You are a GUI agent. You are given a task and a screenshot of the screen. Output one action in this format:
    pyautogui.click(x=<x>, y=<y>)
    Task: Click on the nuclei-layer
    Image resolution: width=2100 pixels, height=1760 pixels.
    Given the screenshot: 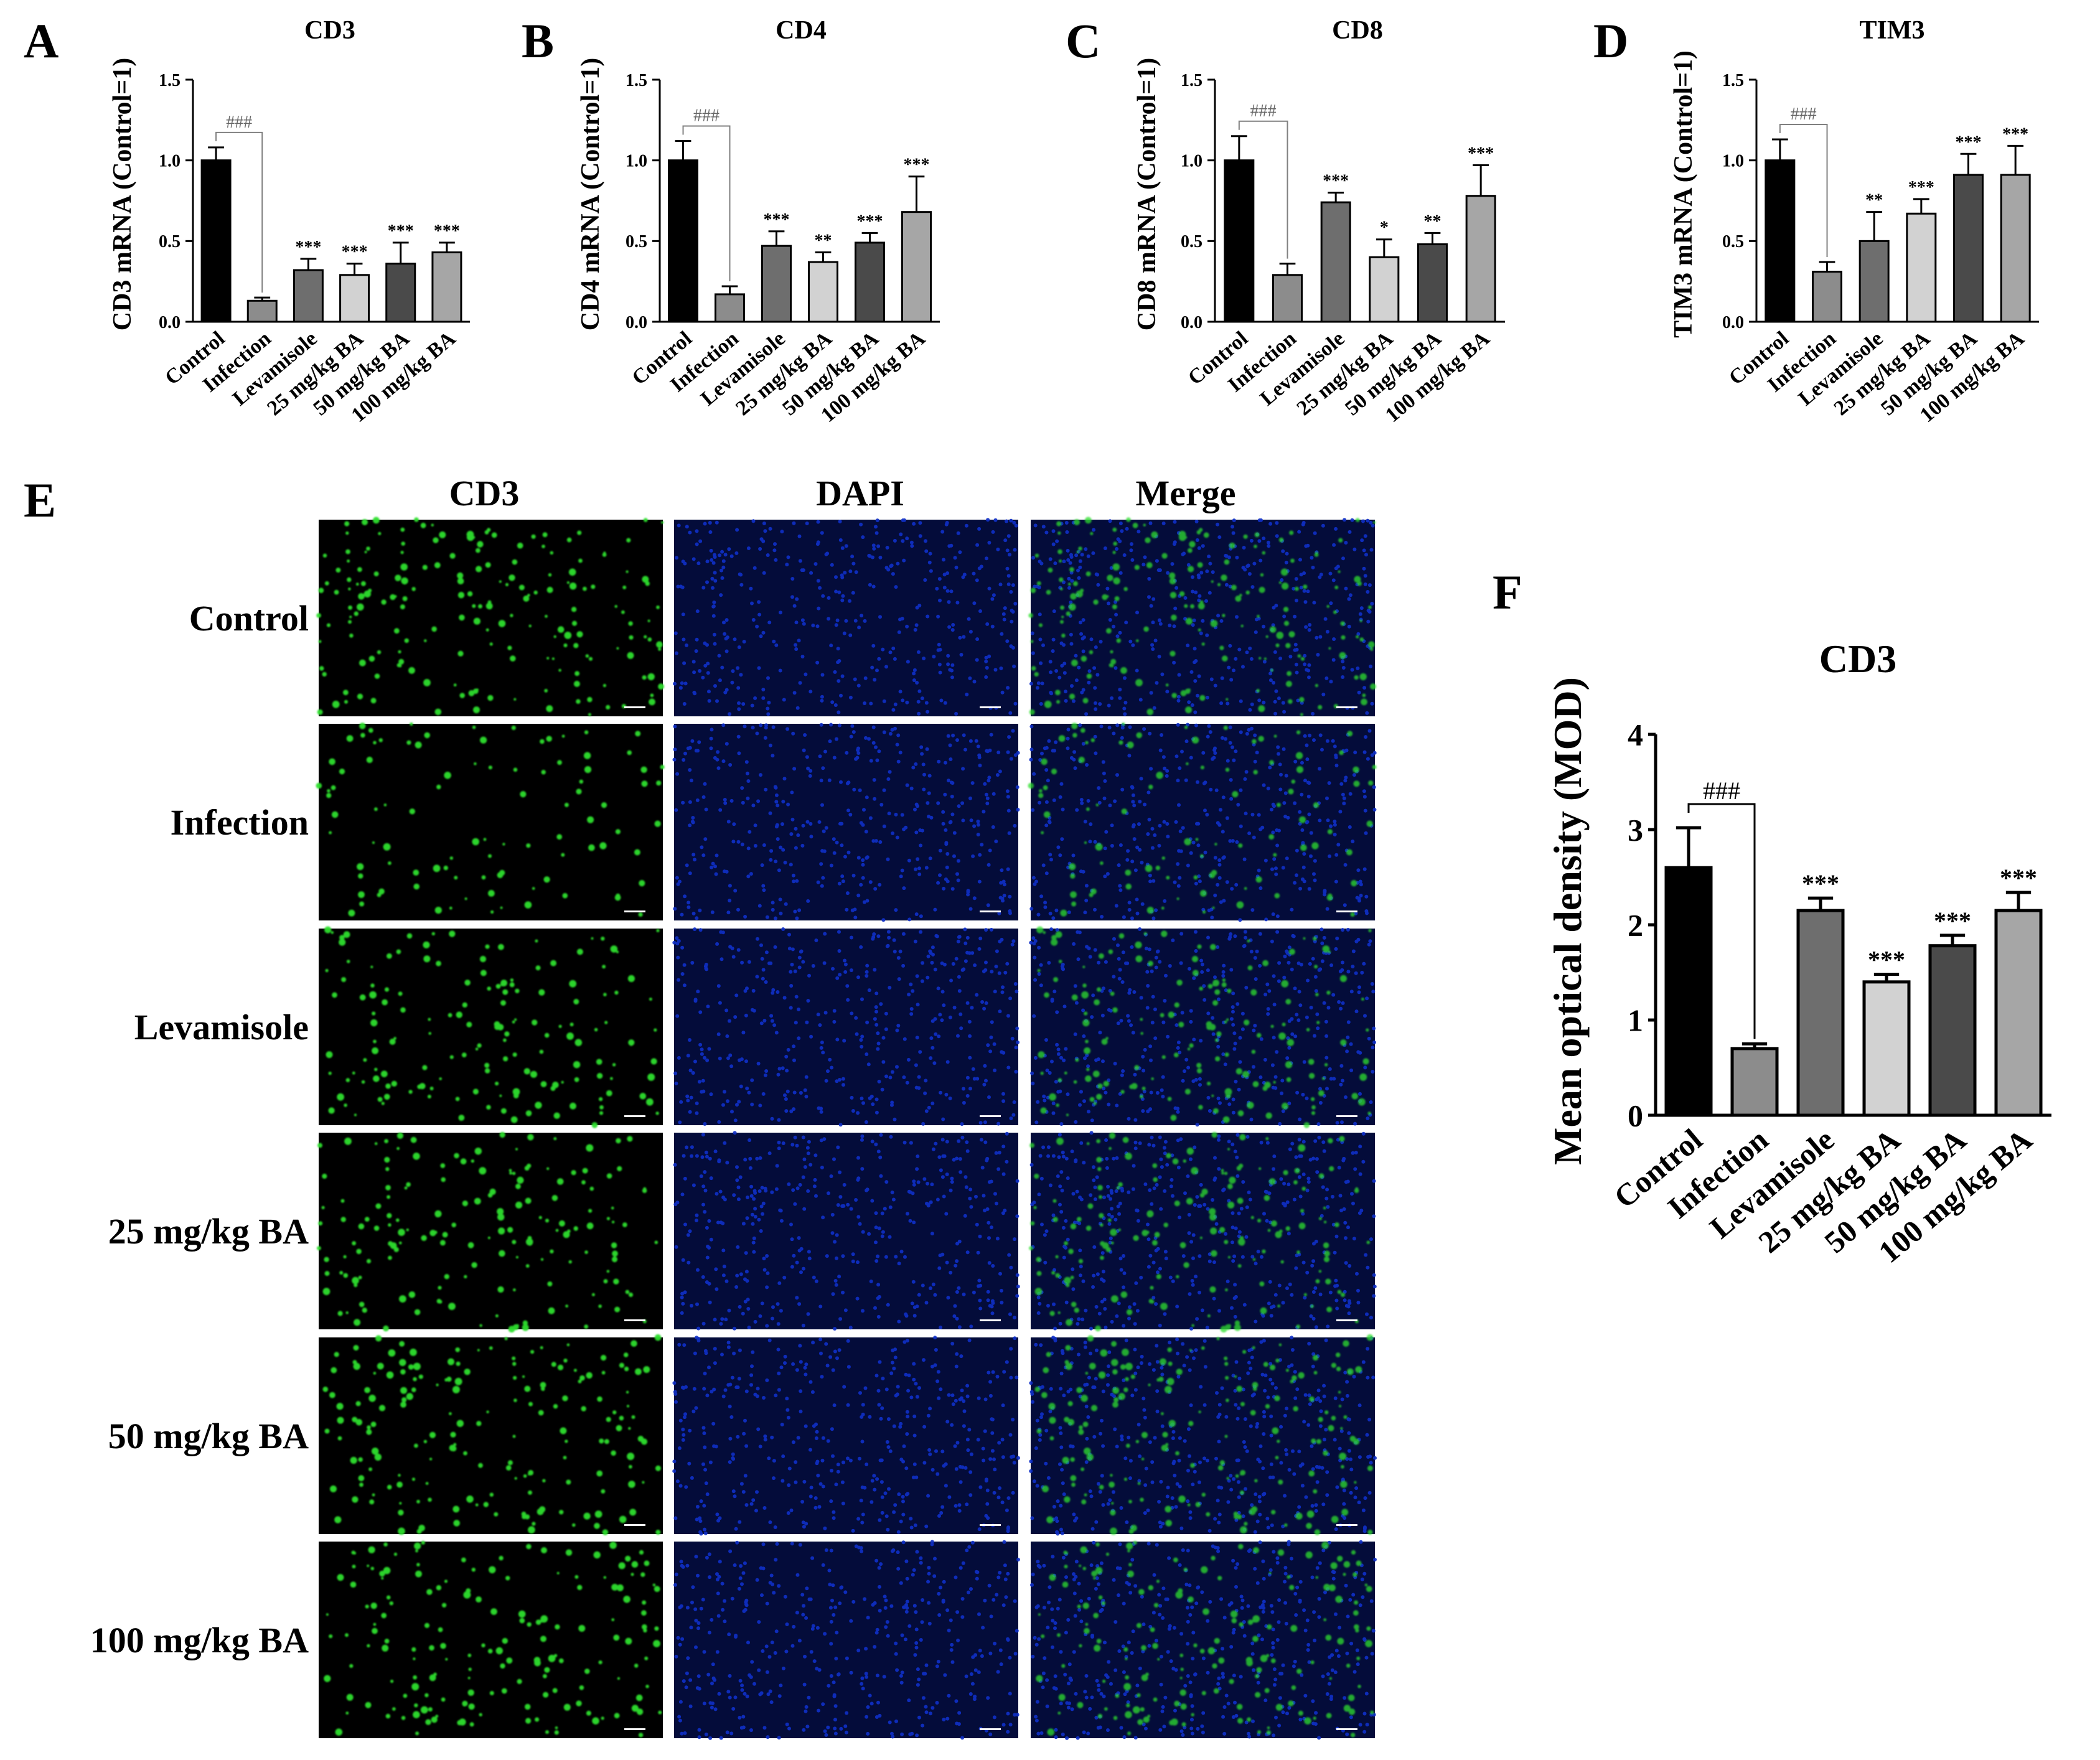 What is the action you would take?
    pyautogui.click(x=1203, y=822)
    